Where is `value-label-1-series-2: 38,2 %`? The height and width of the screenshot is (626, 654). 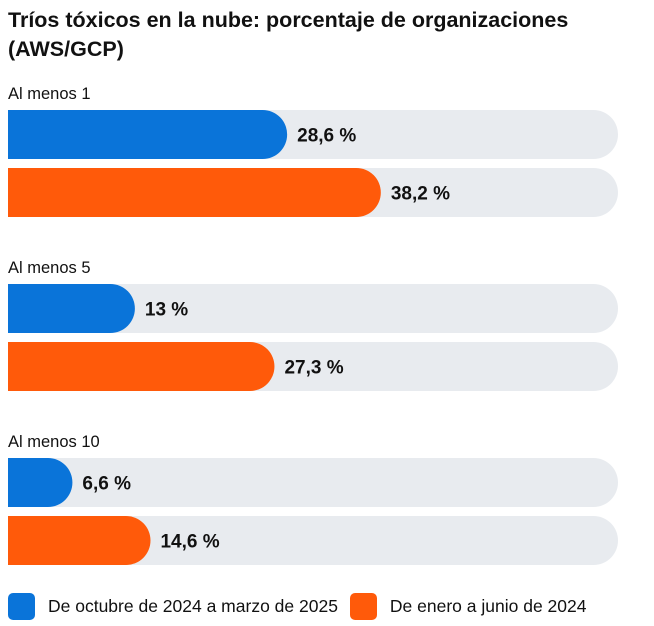 value-label-1-series-2: 38,2 % is located at coordinates (420, 194).